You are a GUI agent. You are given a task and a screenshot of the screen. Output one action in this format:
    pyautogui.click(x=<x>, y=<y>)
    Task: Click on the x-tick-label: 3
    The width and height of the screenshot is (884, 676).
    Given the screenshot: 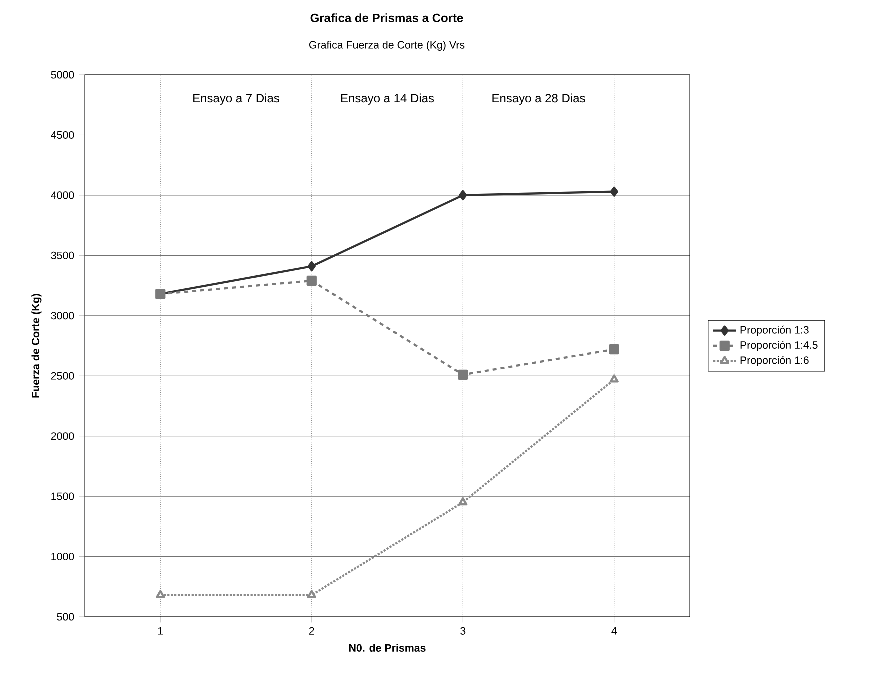 What is the action you would take?
    pyautogui.click(x=463, y=631)
    